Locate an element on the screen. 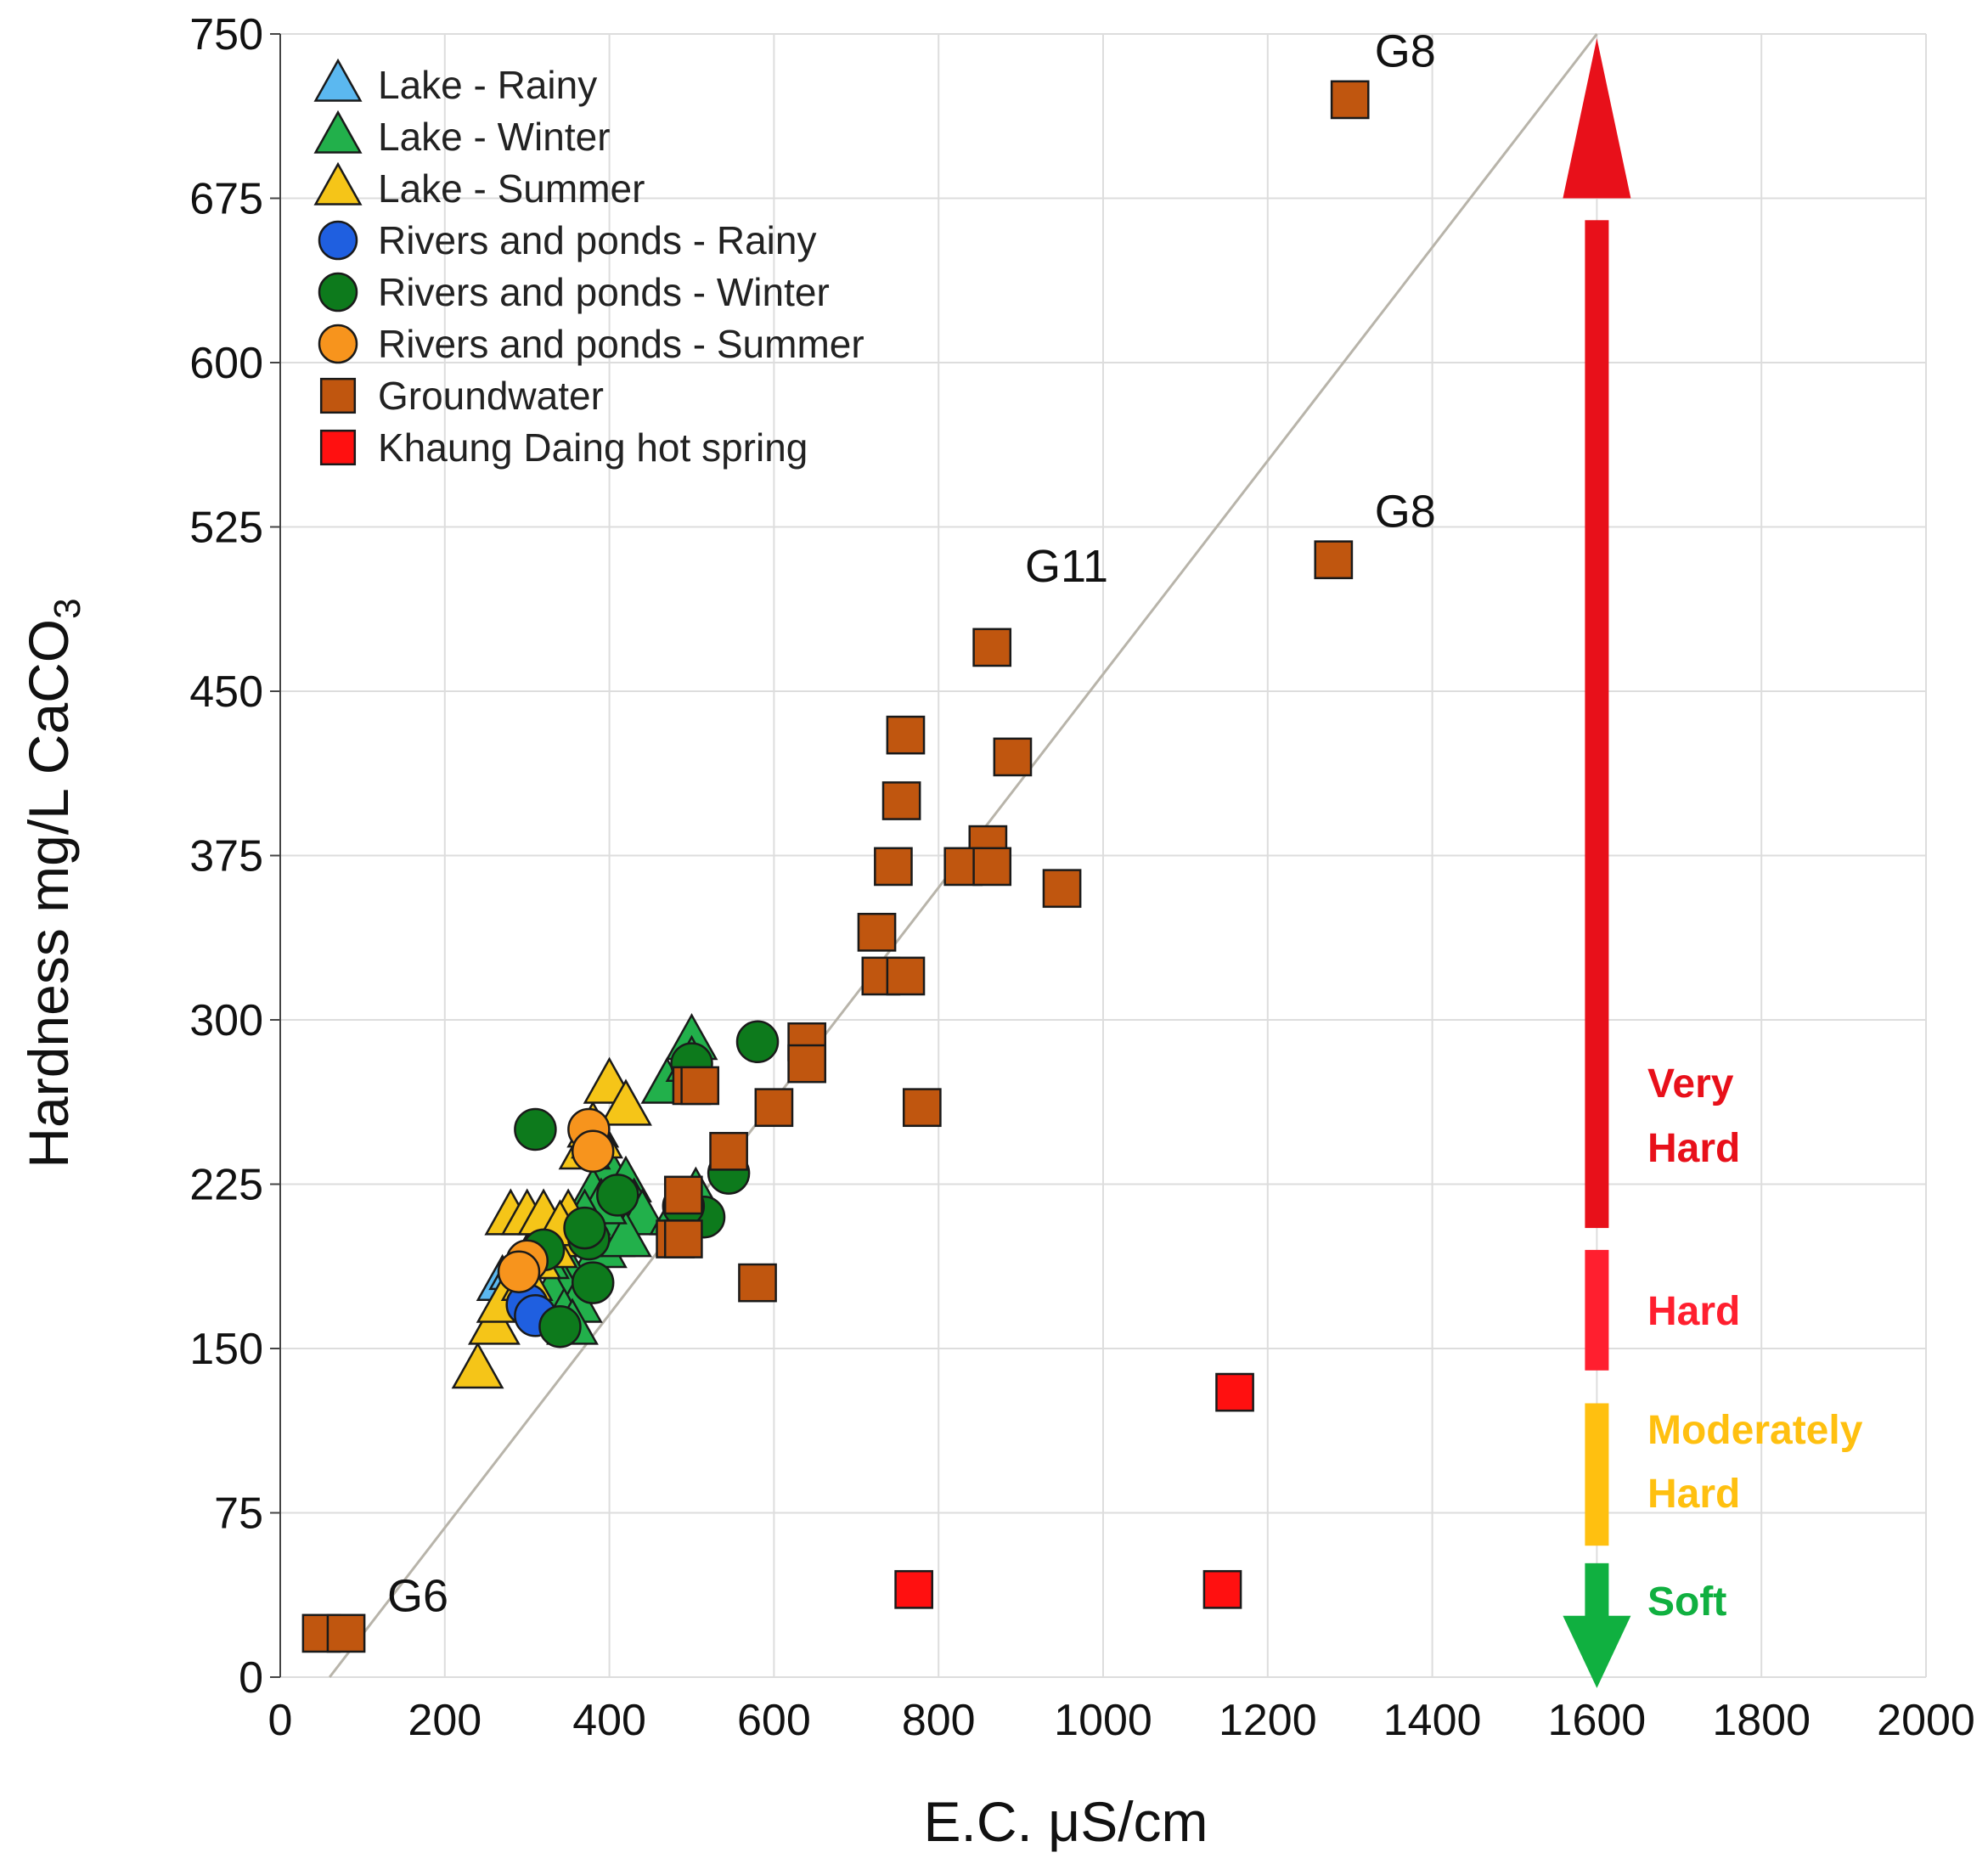 The image size is (1988, 1875). y-tick-label: 75 is located at coordinates (238, 1514).